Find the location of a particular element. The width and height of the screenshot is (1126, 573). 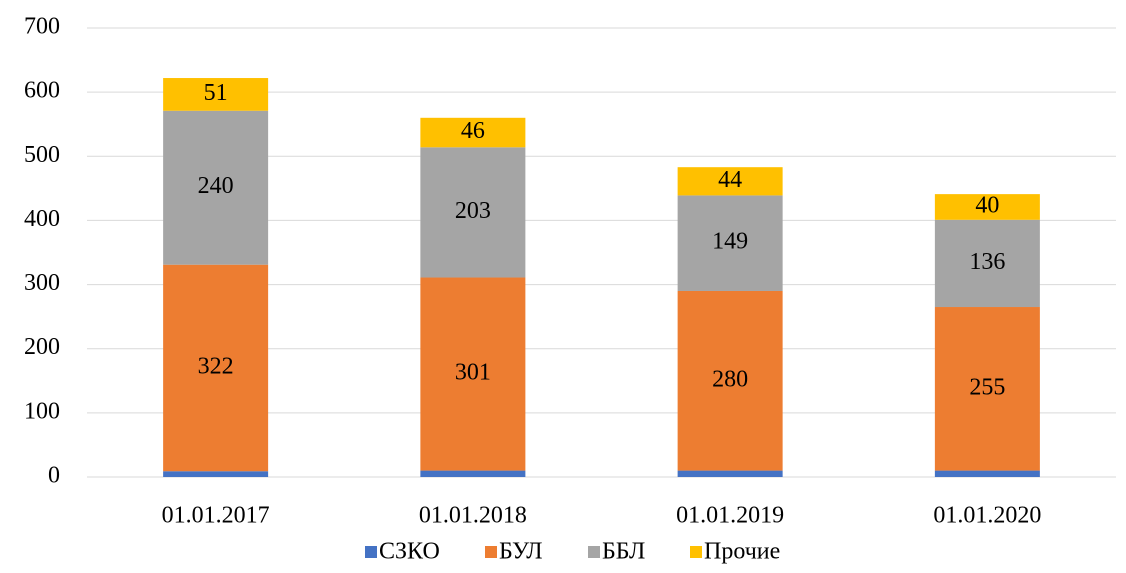

y-tick-label: 300 is located at coordinates (42, 283).